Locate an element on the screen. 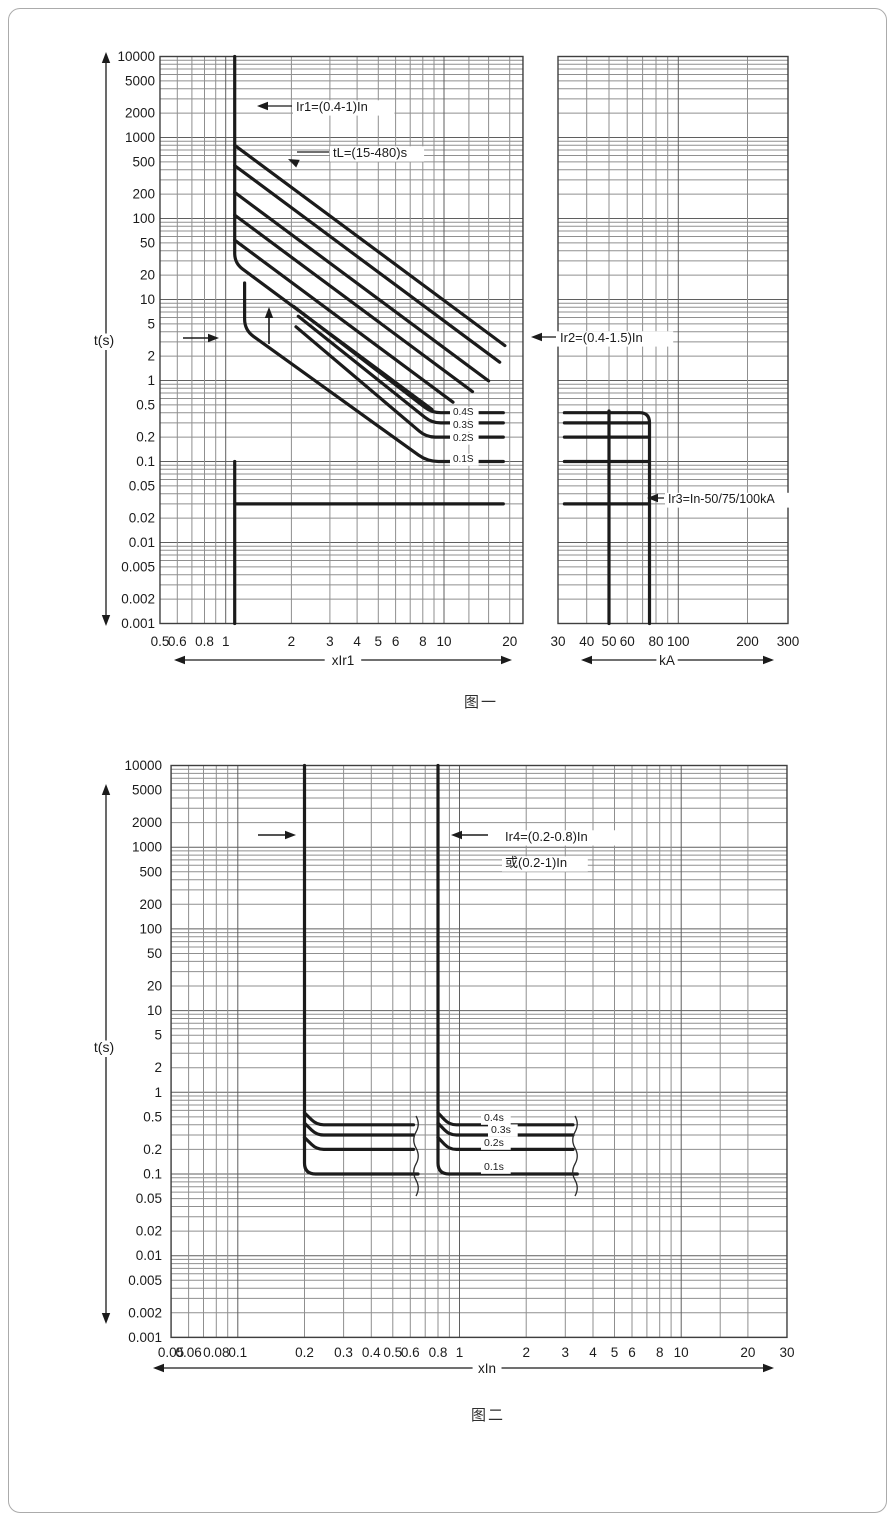 This screenshot has height=1521, width=895. fig1-curve-tl-480s is located at coordinates (370, 245).